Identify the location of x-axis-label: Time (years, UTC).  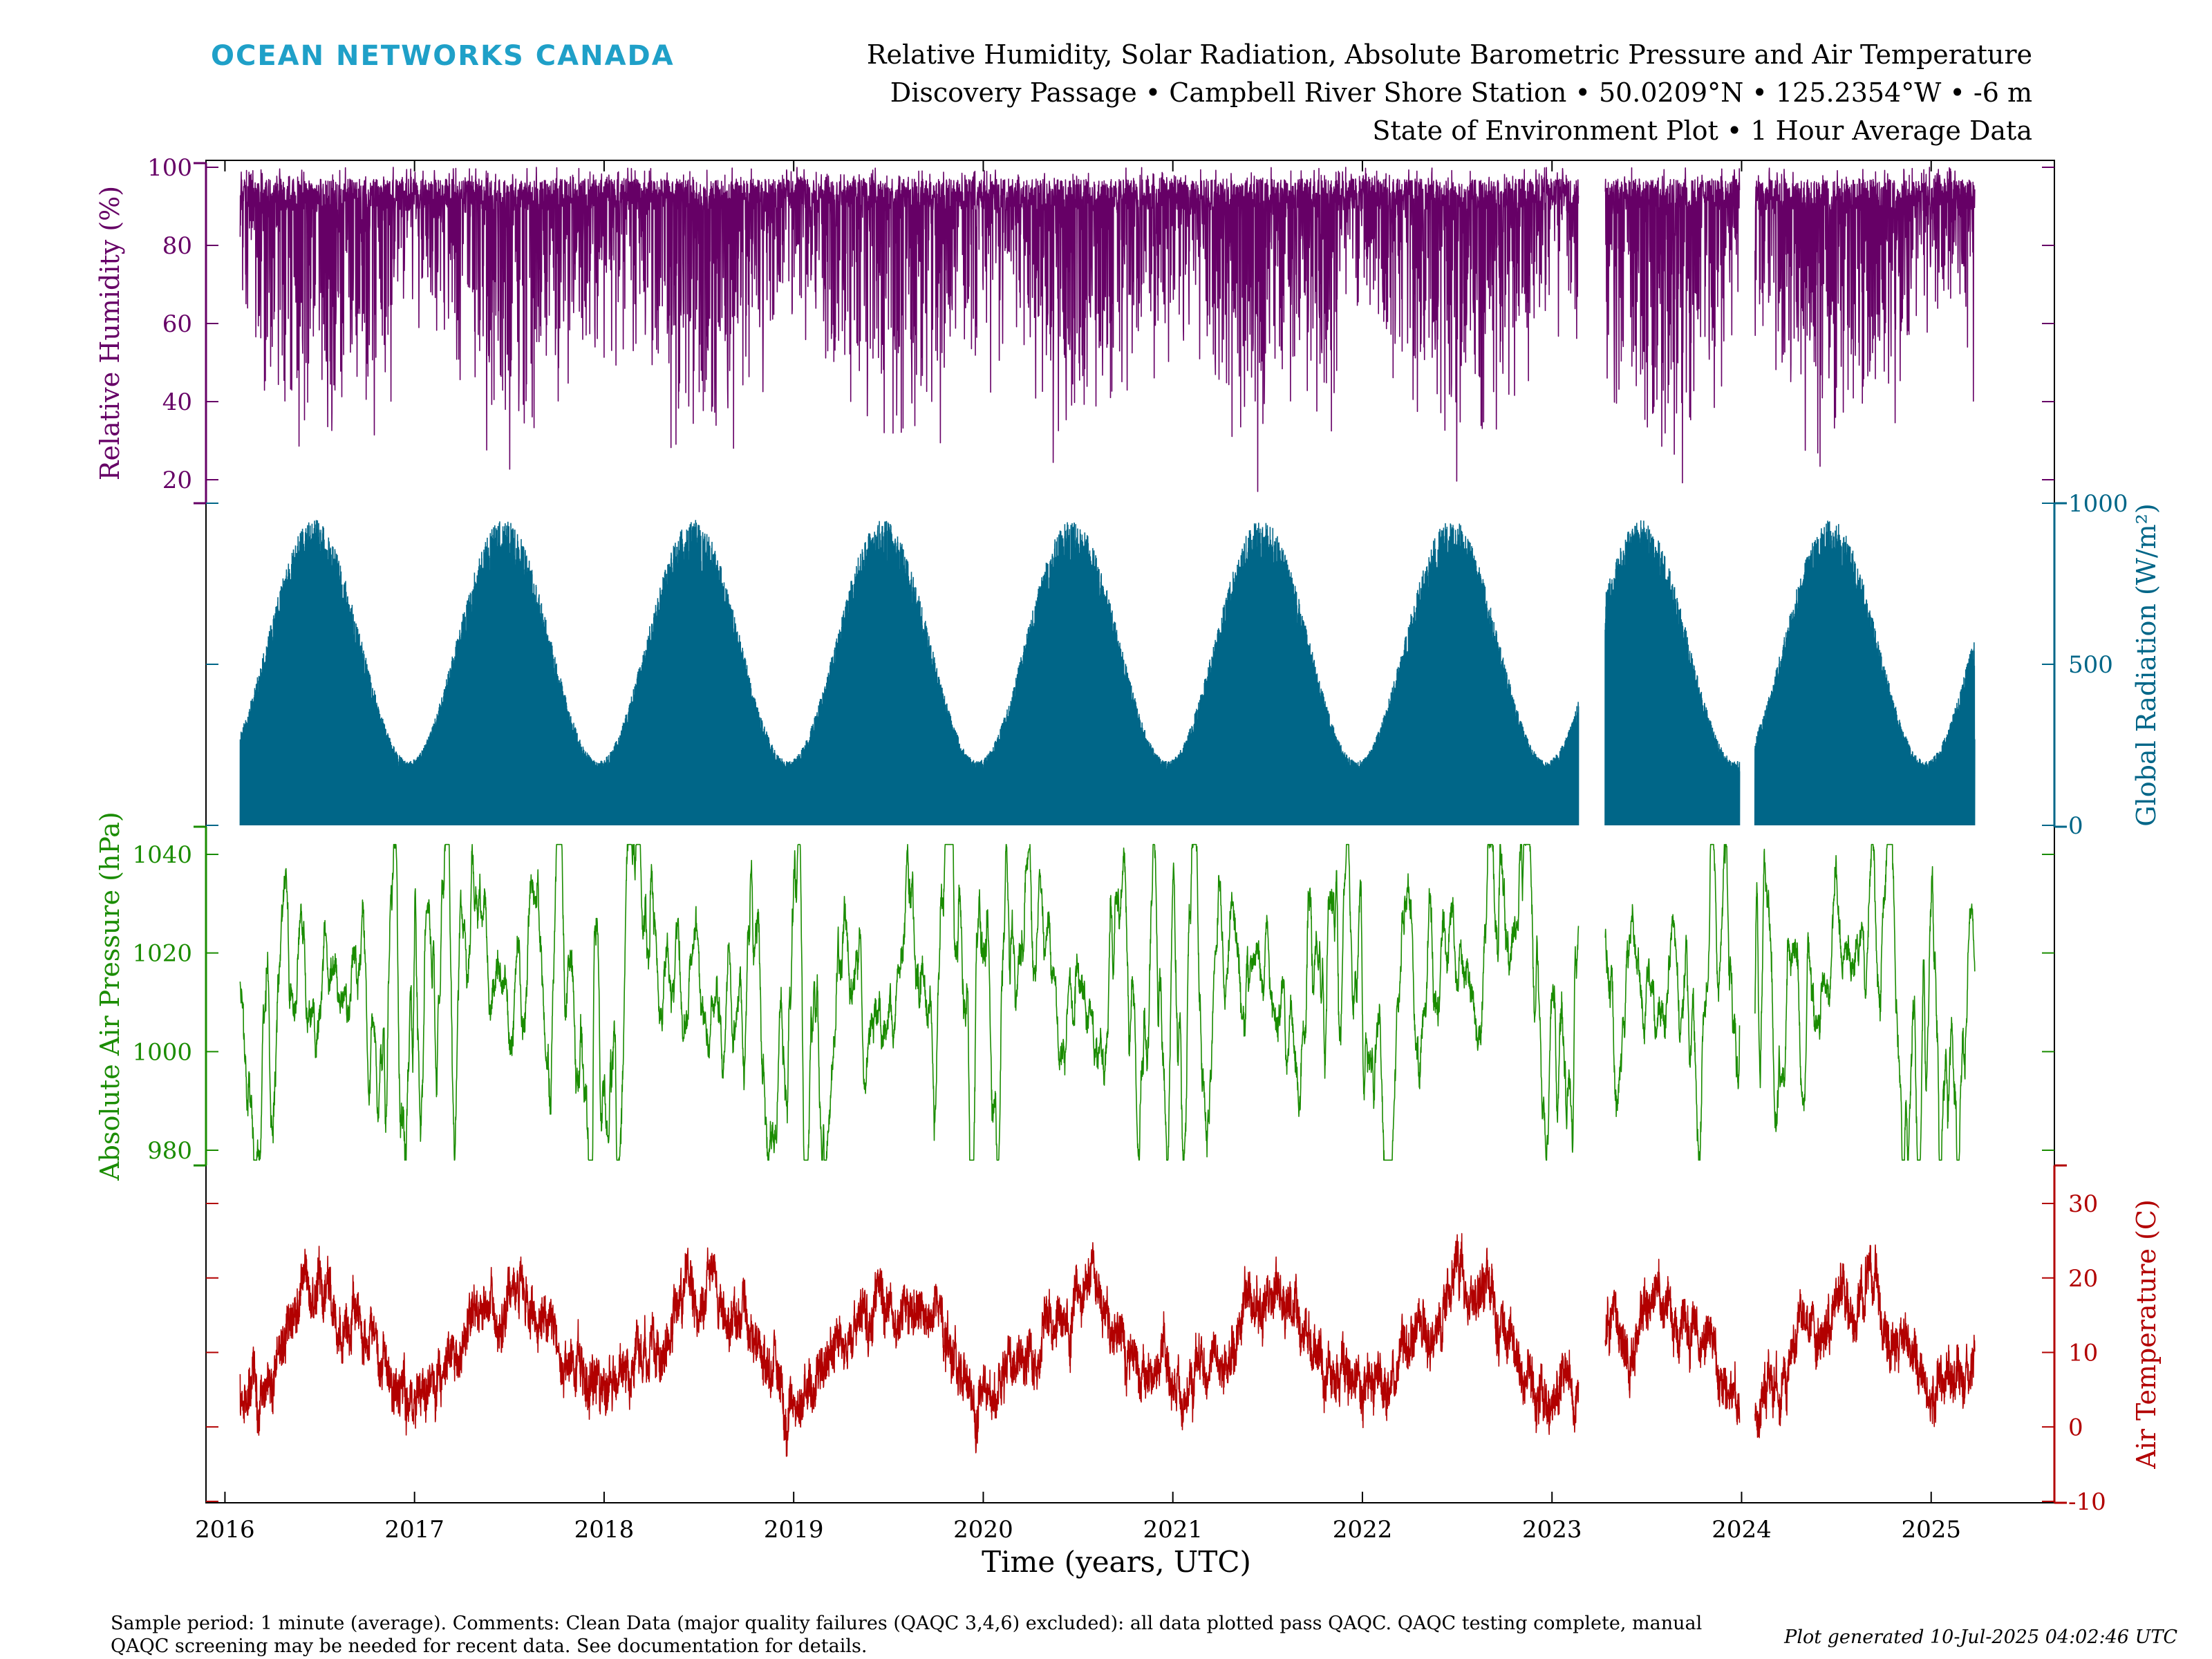
(1117, 1562).